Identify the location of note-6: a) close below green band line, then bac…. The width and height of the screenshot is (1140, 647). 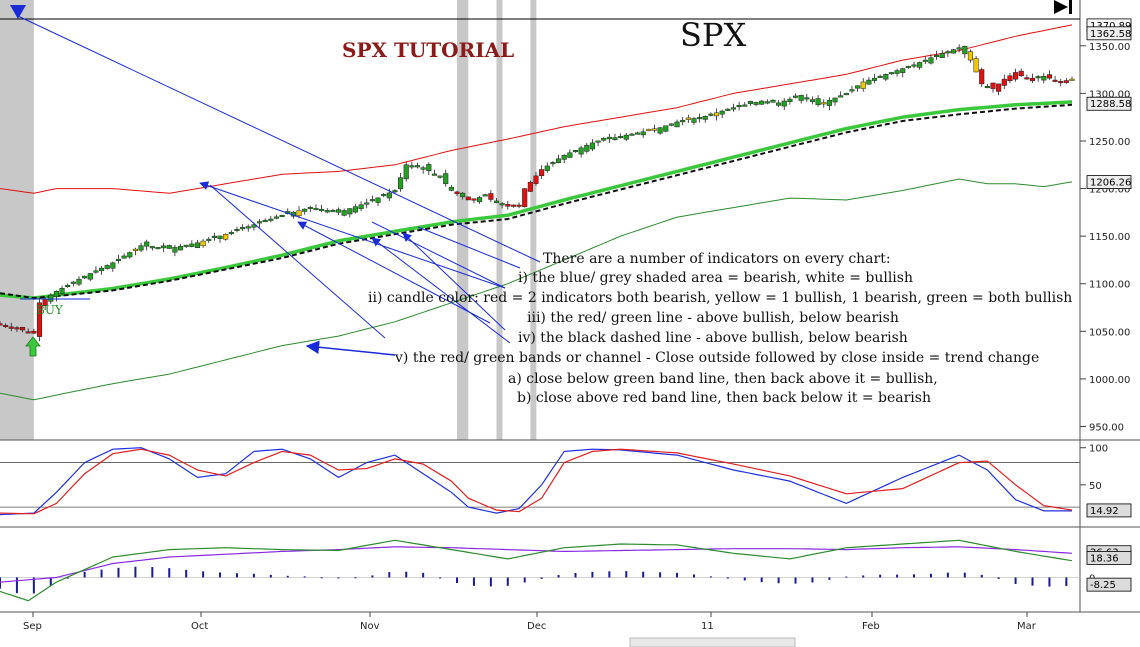
(723, 379).